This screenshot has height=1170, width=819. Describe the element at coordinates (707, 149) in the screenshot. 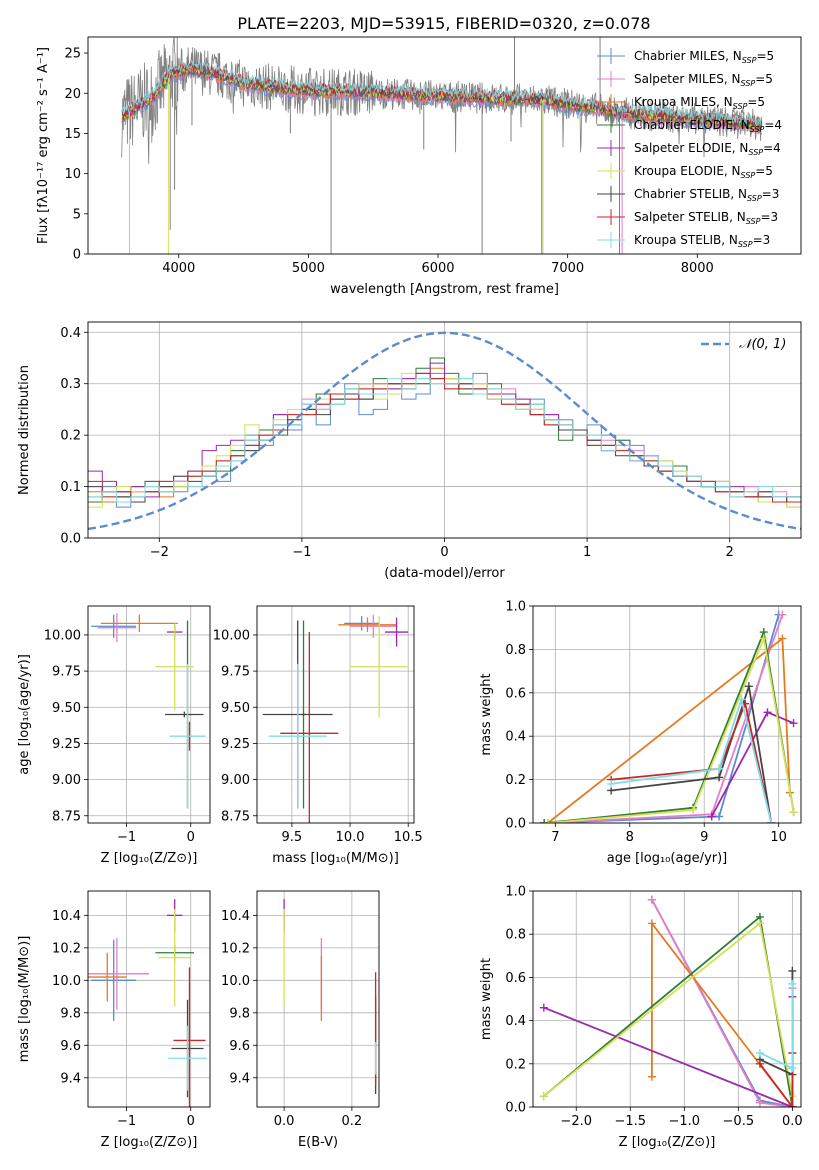

I see `legend-label: Salpeter ELODIE, NSSP=4` at that location.